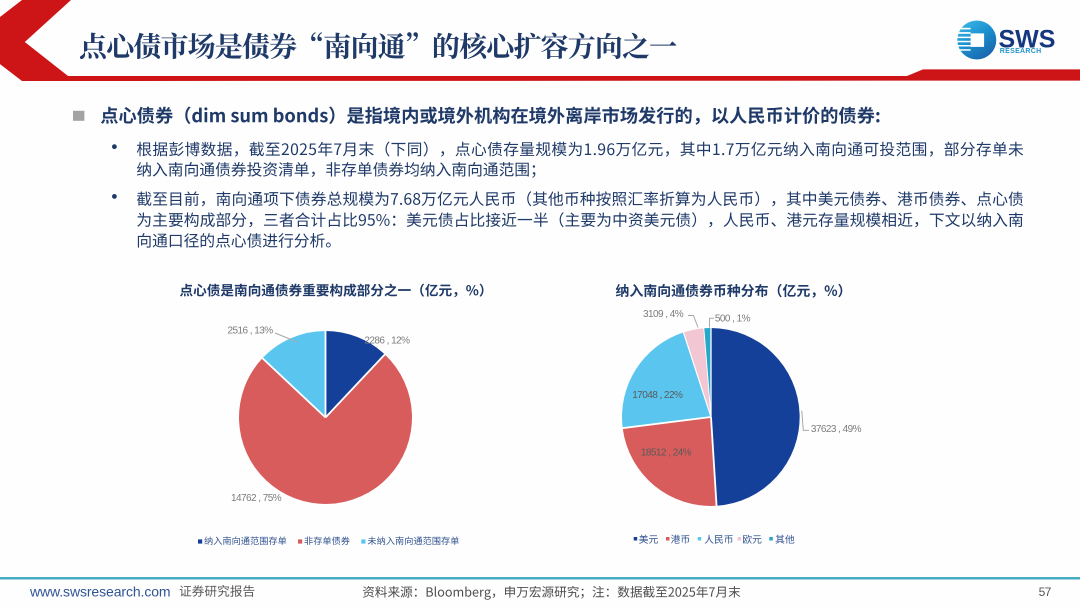 Image resolution: width=1080 pixels, height=608 pixels. What do you see at coordinates (1021, 51) in the screenshot?
I see `svg-text: RESEARCH` at bounding box center [1021, 51].